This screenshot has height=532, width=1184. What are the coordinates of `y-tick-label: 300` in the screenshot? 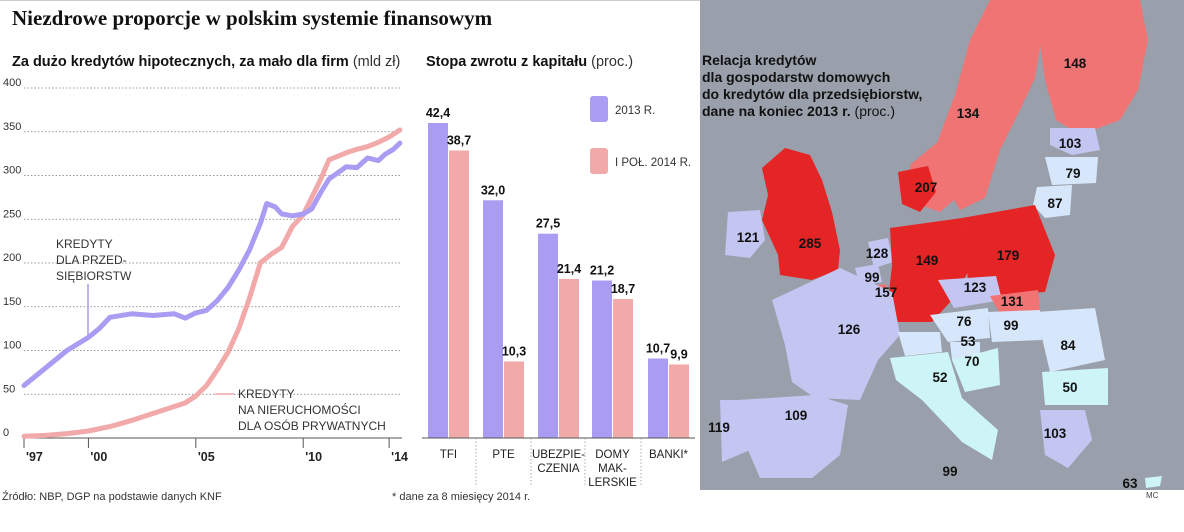 It's located at (12, 171).